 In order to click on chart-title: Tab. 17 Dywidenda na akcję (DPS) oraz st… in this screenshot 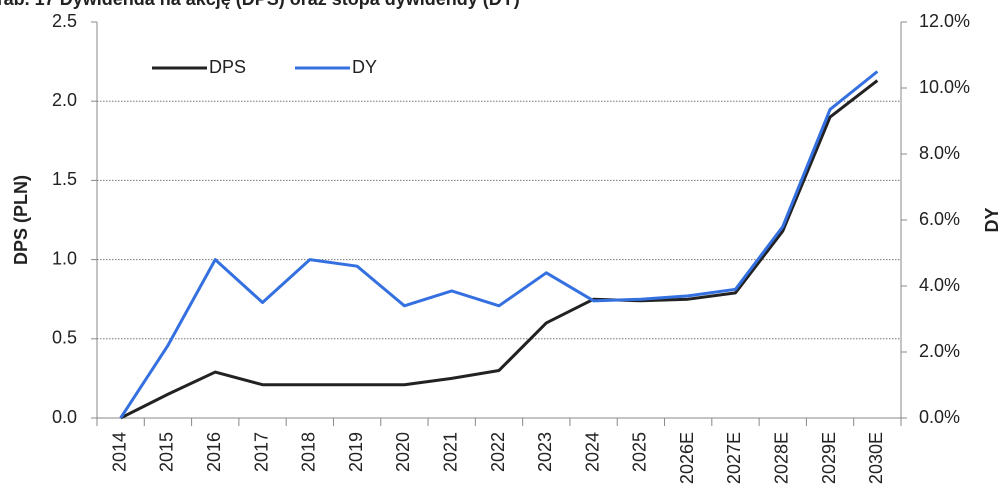, I will do `click(260, 4)`.